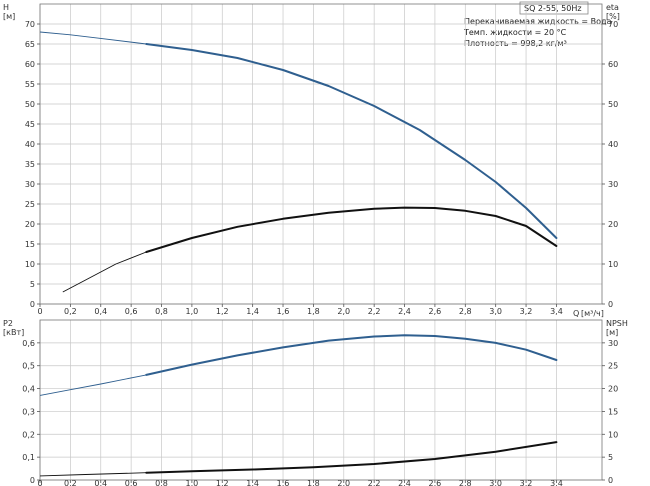 This screenshot has width=650, height=486. What do you see at coordinates (222, 482) in the screenshot?
I see `bottom-x-tick-6: 1,2` at bounding box center [222, 482].